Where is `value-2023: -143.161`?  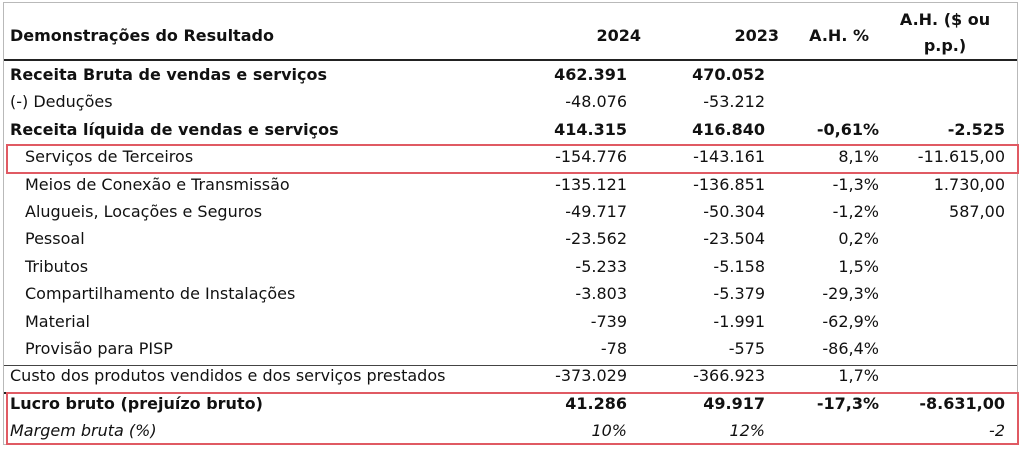
value-2023: -143.161 is located at coordinates (729, 157).